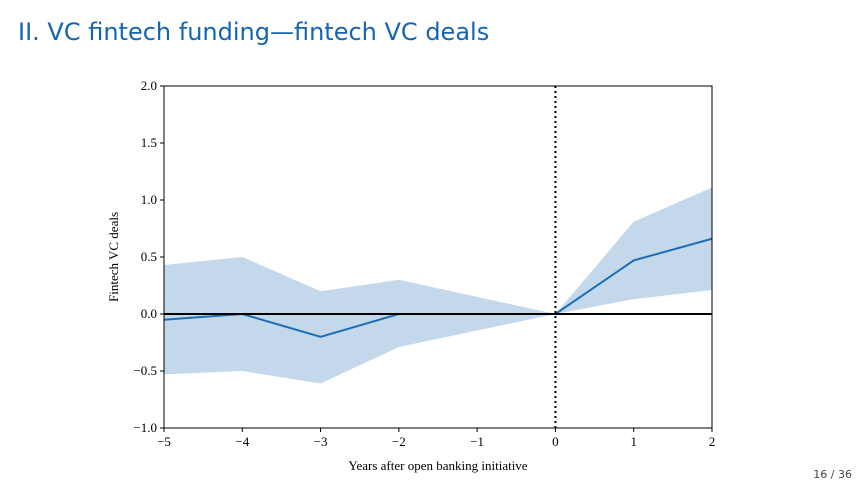  What do you see at coordinates (149, 142) in the screenshot?
I see `y-tick-label: 1.5` at bounding box center [149, 142].